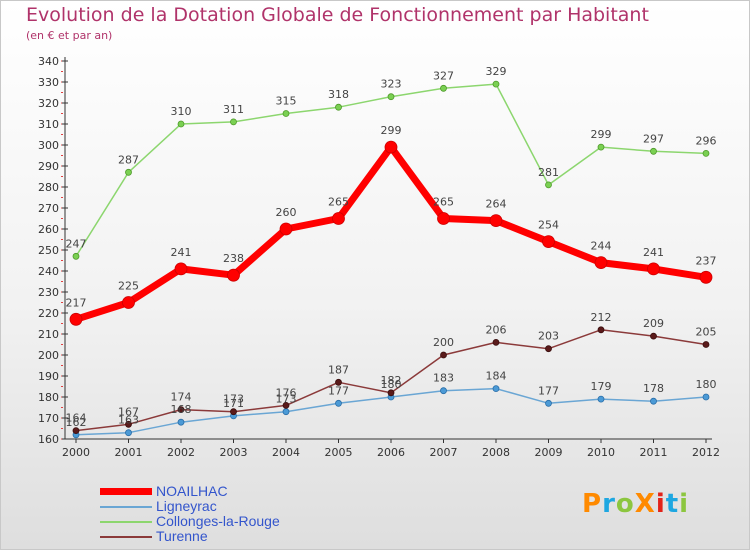  What do you see at coordinates (706, 452) in the screenshot?
I see `x-tick-label: 2012` at bounding box center [706, 452].